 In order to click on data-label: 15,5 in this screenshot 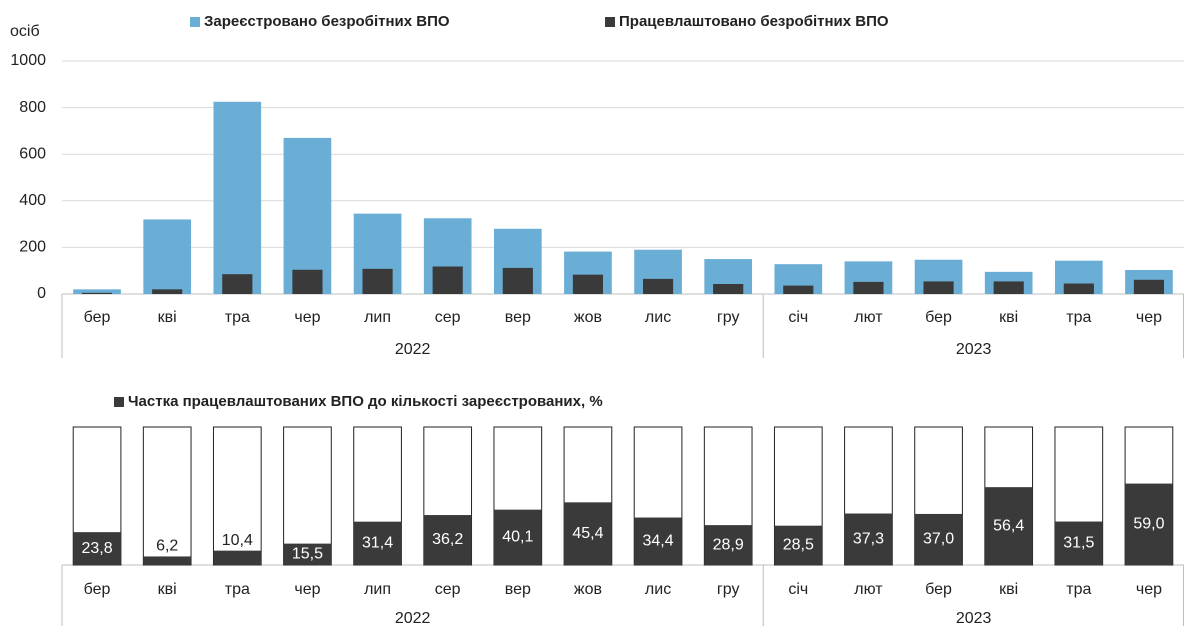, I will do `click(307, 554)`.